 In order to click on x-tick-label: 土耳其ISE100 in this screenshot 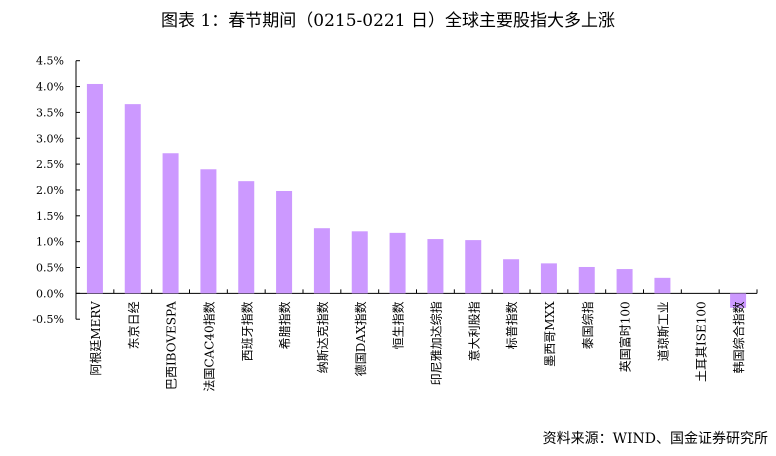, I will do `click(701, 341)`.